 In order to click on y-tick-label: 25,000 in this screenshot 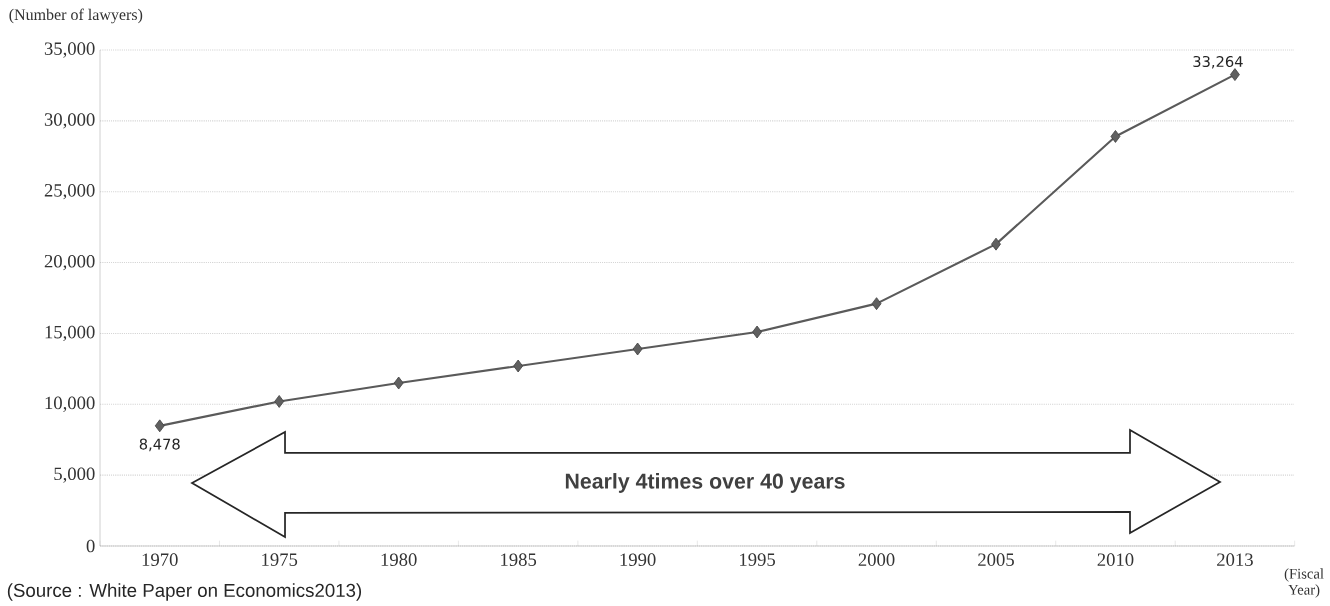, I will do `click(69, 192)`.